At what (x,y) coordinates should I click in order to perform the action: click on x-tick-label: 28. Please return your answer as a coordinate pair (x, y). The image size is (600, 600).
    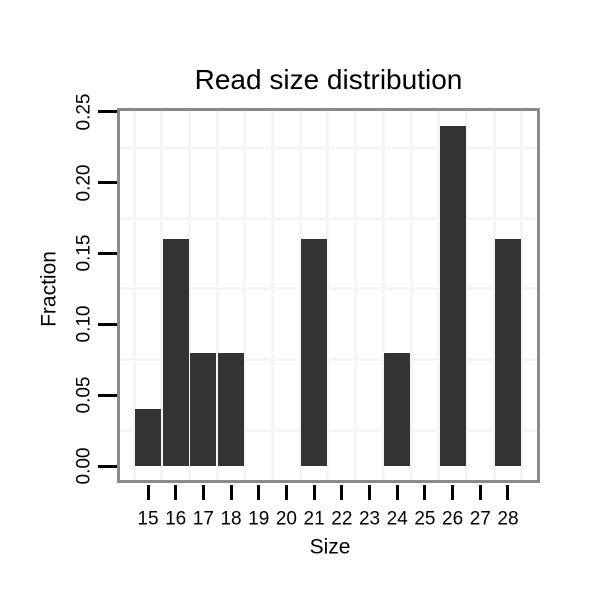
    Looking at the image, I should click on (508, 519).